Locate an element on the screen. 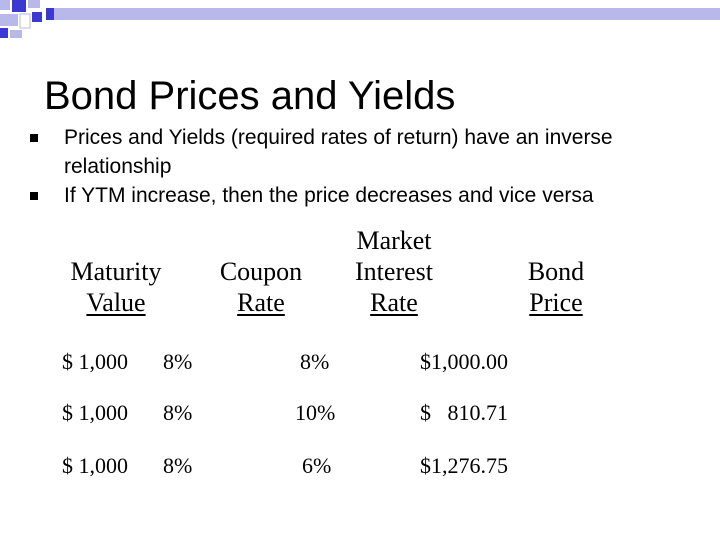 The width and height of the screenshot is (720, 540). header-bond-price: Bond Price is located at coordinates (556, 287).